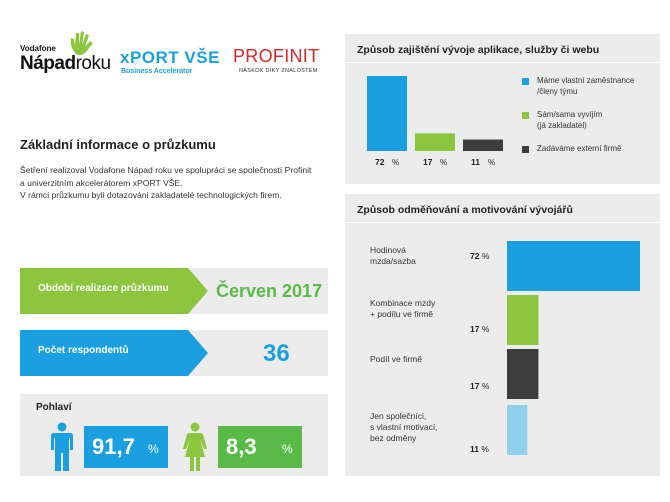  I want to click on period-arrow-shape, so click(114, 291).